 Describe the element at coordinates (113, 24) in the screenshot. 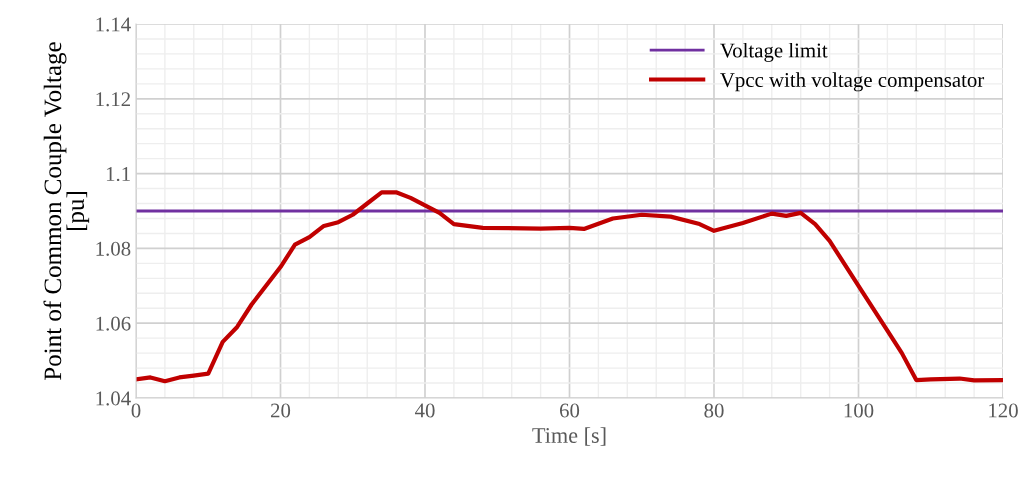

I see `y-tick-label: 1.14` at that location.